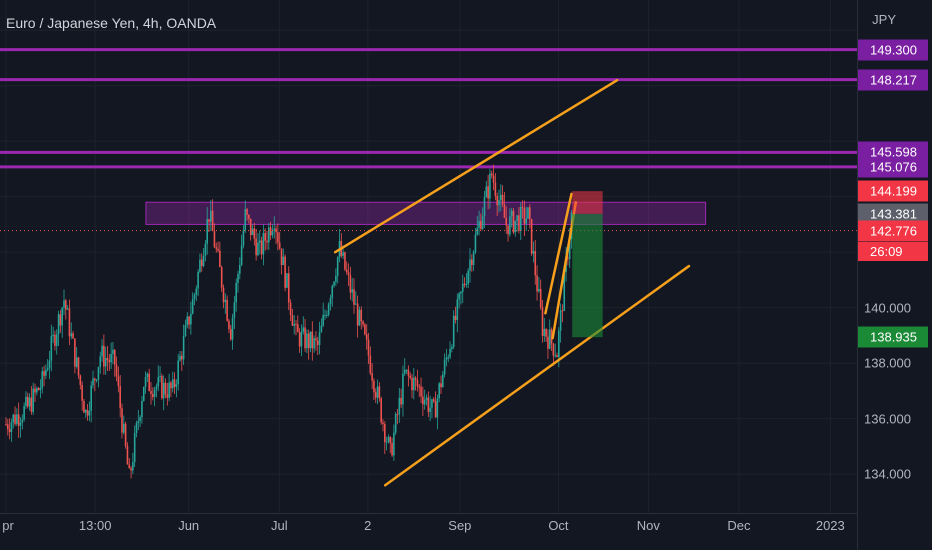 The image size is (932, 550). What do you see at coordinates (95, 525) in the screenshot?
I see `time-axis-label: 13:00` at bounding box center [95, 525].